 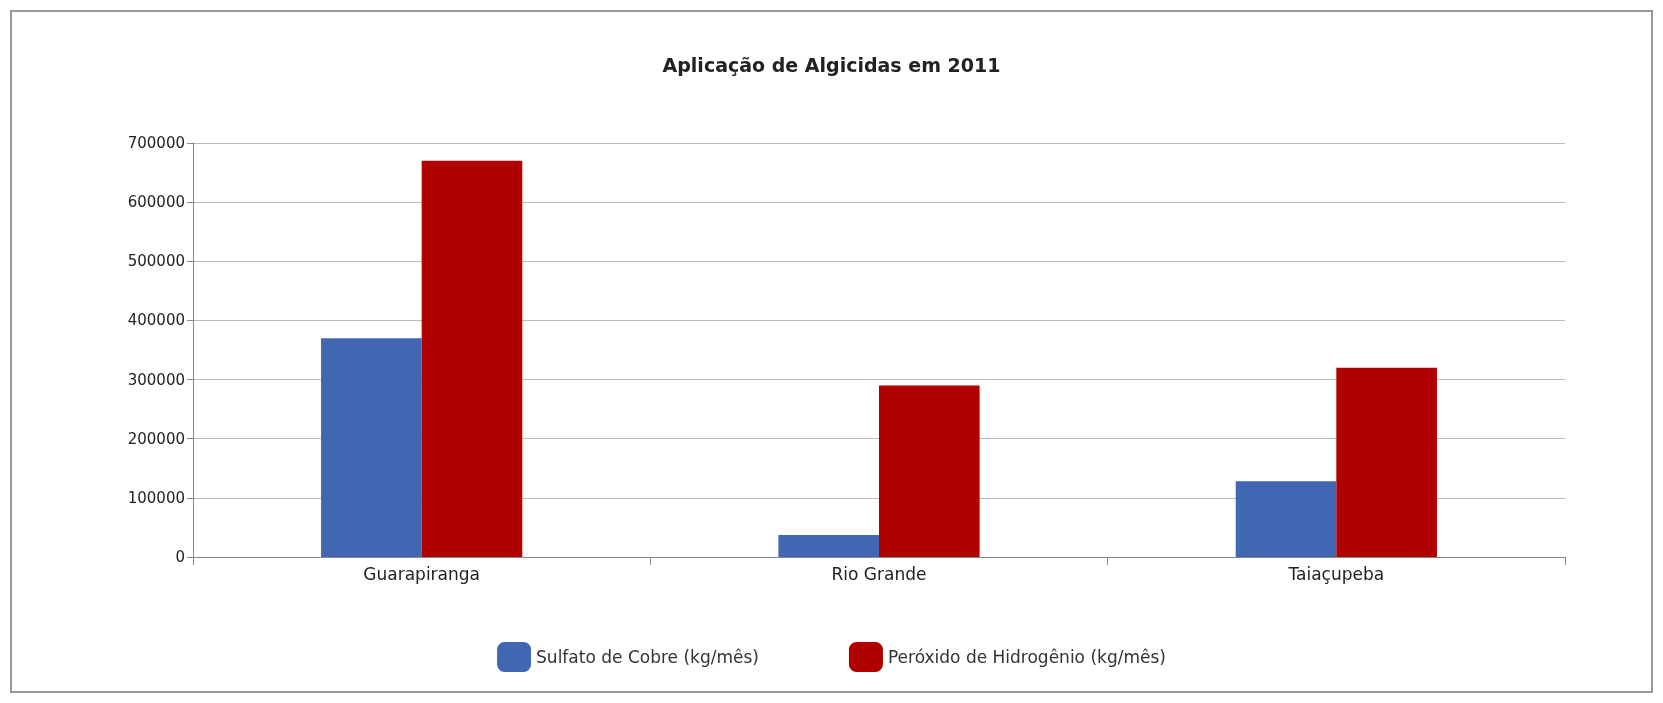 I want to click on y-tick-label: 300000, so click(x=156, y=379).